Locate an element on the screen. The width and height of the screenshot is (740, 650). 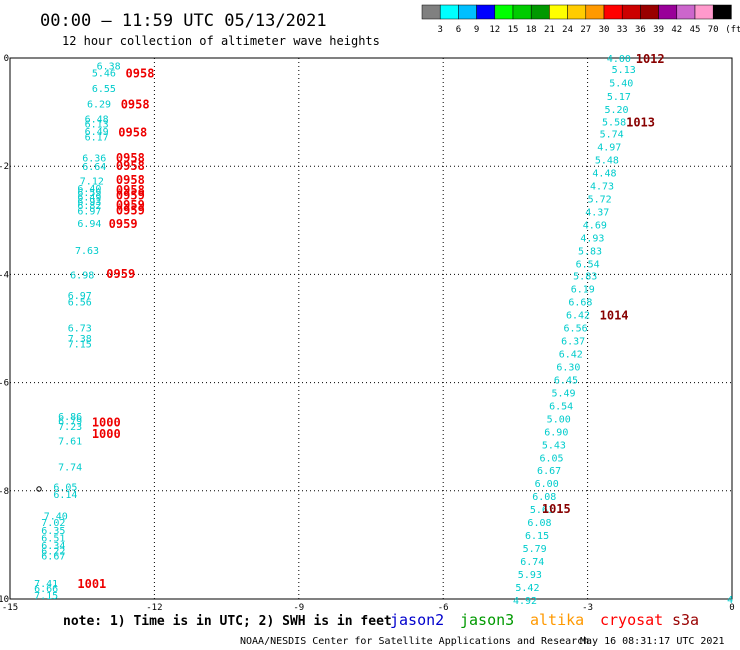
swh-label: 7.40 is located at coordinates (56, 517).